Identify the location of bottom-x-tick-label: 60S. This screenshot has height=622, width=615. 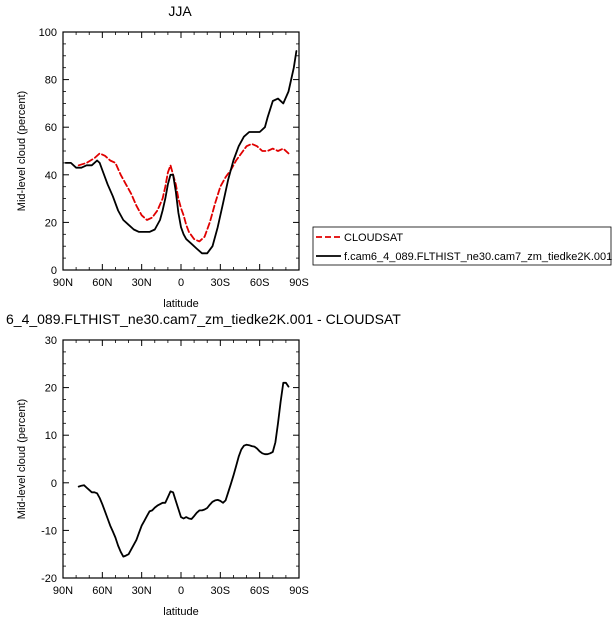
(260, 591).